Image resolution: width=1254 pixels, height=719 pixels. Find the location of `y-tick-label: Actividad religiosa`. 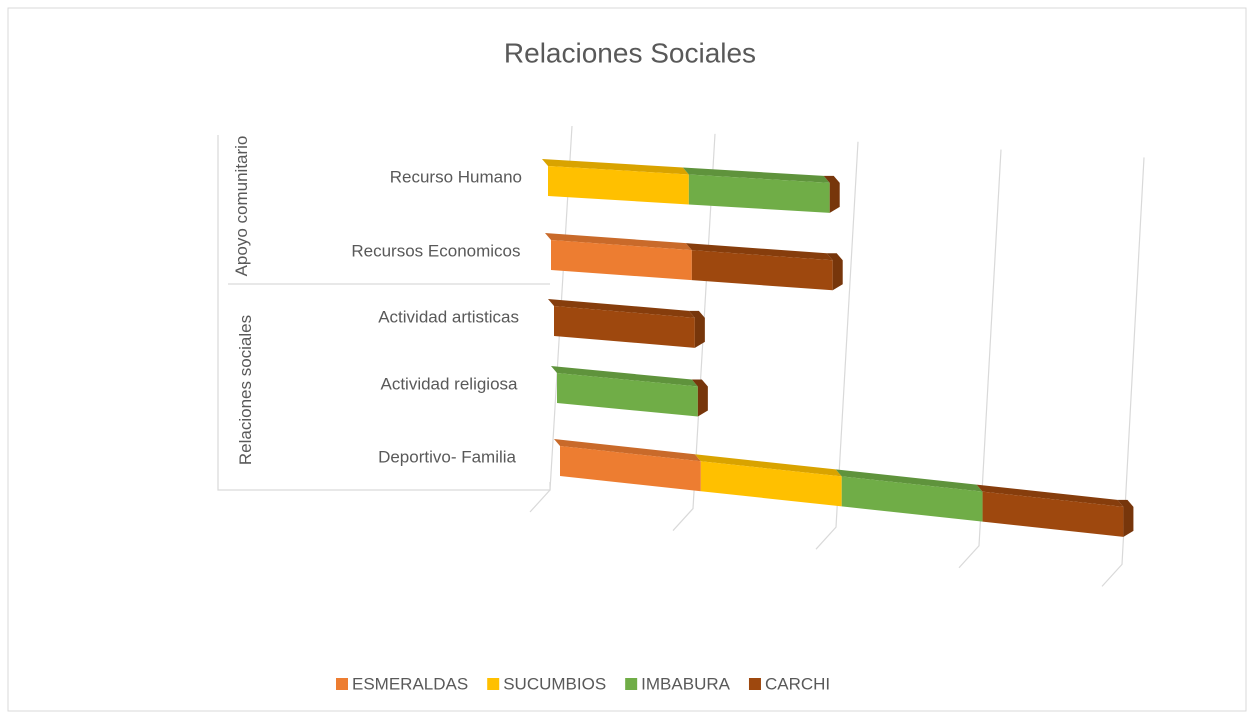

y-tick-label: Actividad religiosa is located at coordinates (449, 383).